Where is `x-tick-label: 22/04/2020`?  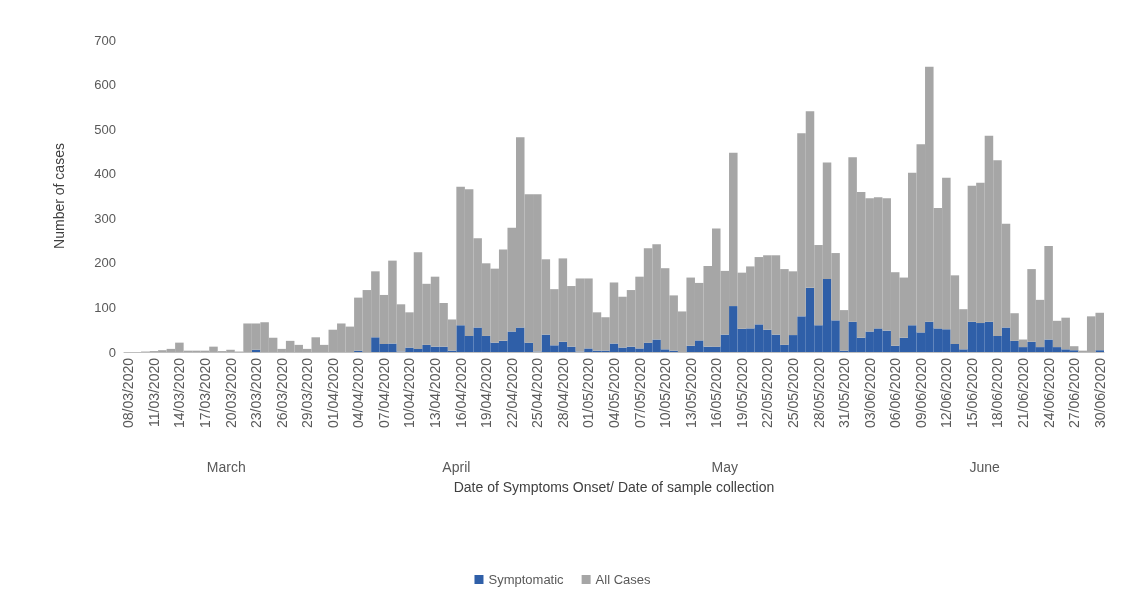 x-tick-label: 22/04/2020 is located at coordinates (511, 393).